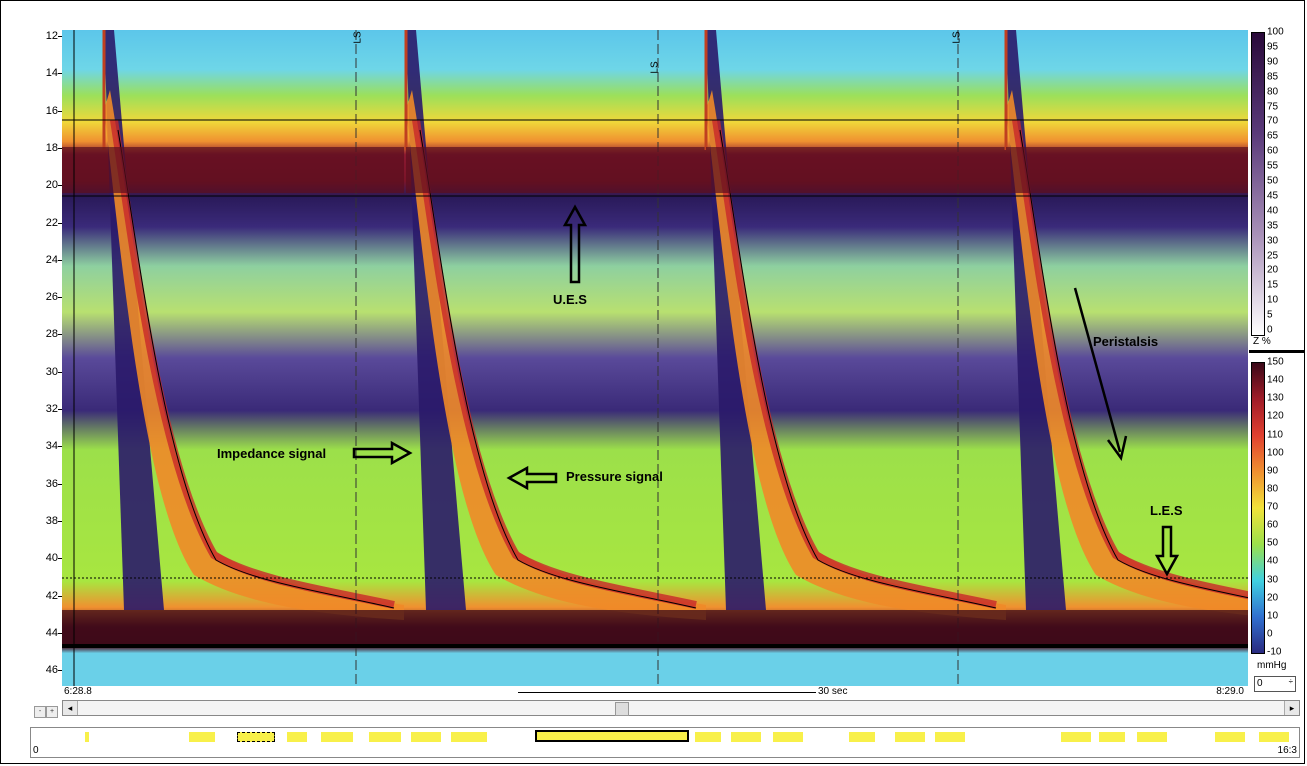 This screenshot has height=766, width=1307. What do you see at coordinates (833, 691) in the screenshot?
I see `time-scale-label: 30 sec` at bounding box center [833, 691].